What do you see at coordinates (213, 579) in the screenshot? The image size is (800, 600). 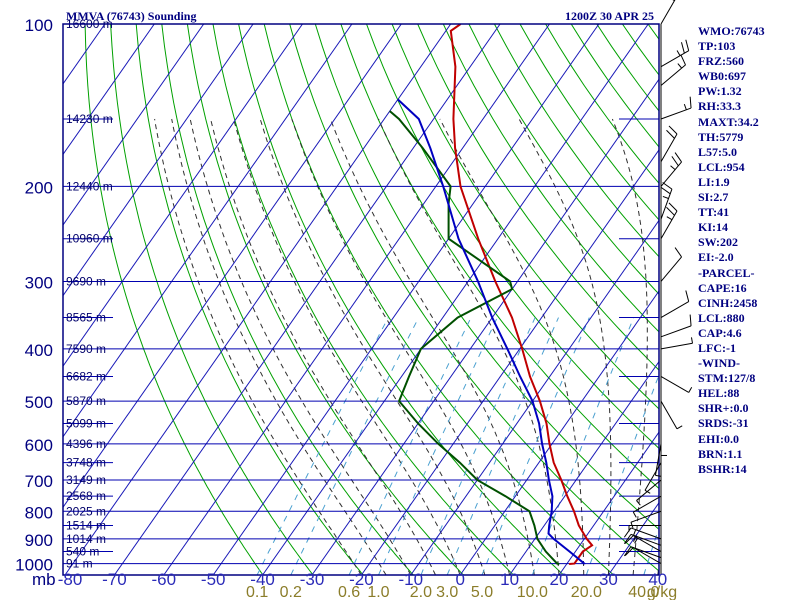 I see `temperature-tick-label: -50` at bounding box center [213, 579].